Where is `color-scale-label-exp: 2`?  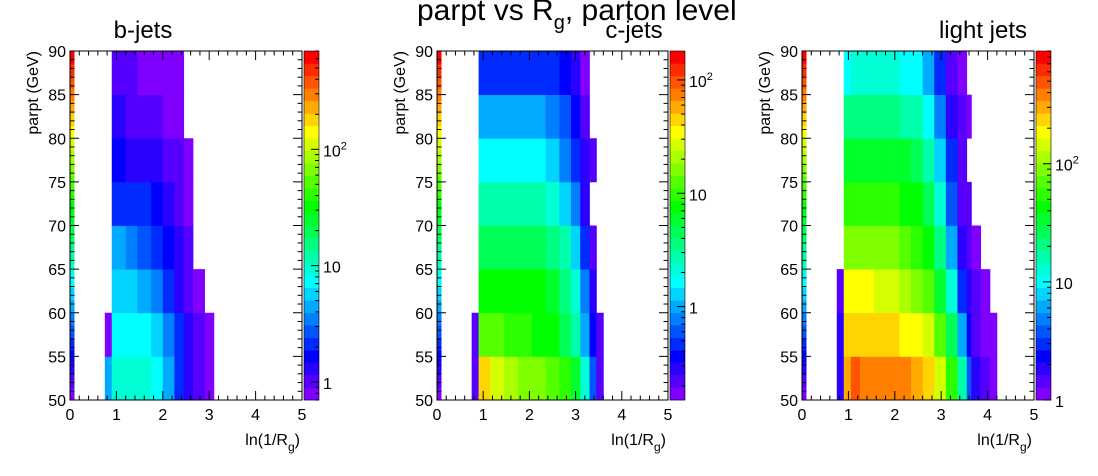
color-scale-label-exp: 2 is located at coordinates (710, 77).